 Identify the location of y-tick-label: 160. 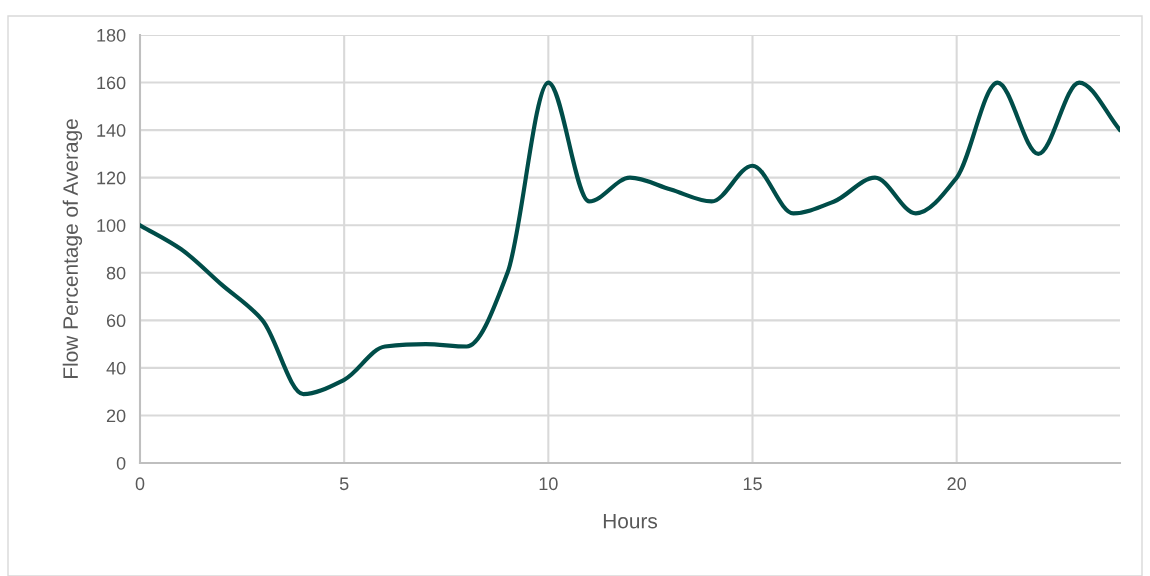
(111, 83).